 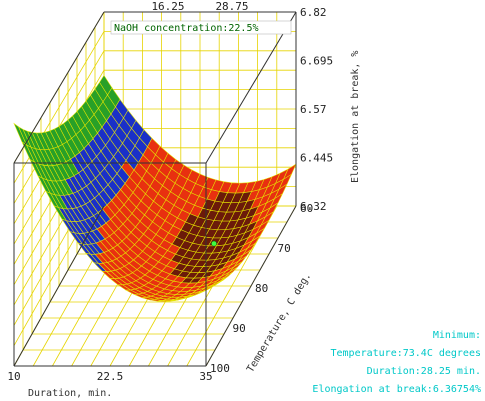 What do you see at coordinates (261, 288) in the screenshot?
I see `y-tick-label: 80` at bounding box center [261, 288].